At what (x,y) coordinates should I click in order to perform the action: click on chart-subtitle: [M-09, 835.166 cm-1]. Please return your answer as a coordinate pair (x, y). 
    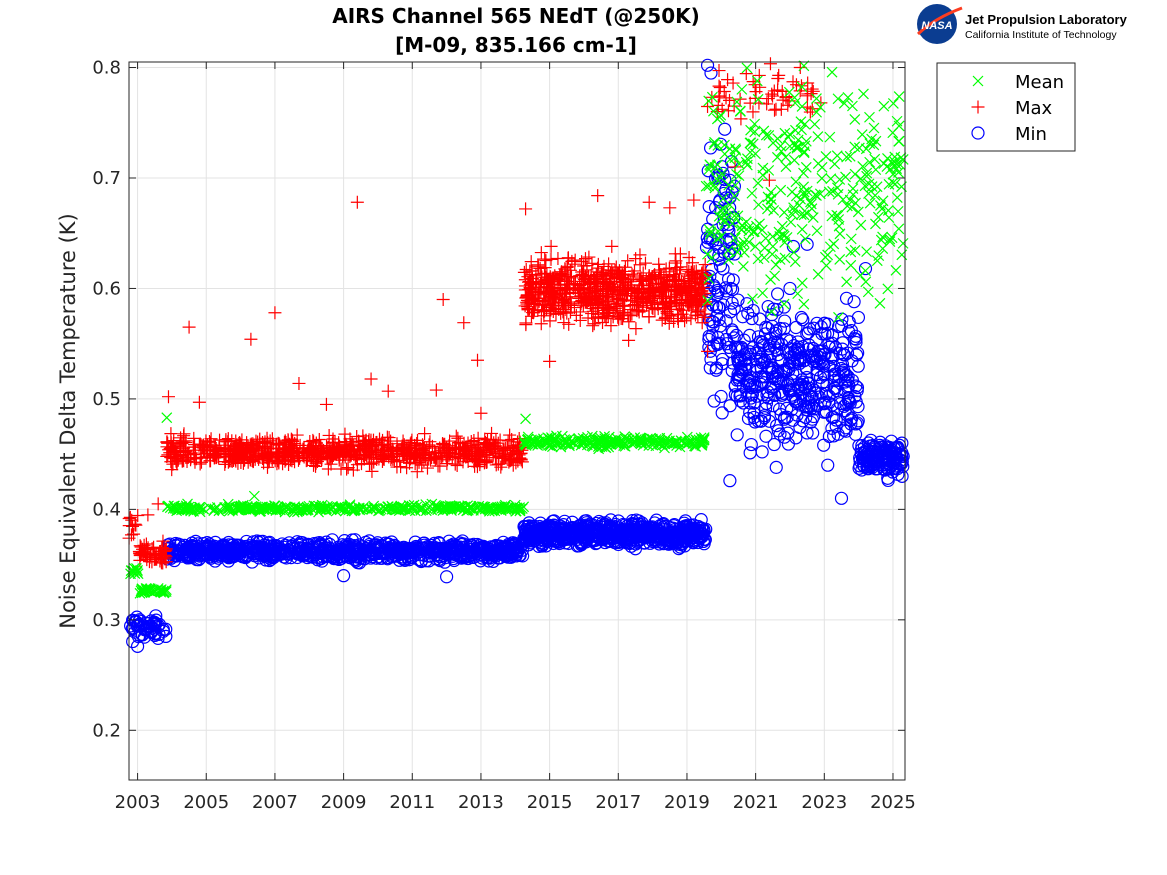
    Looking at the image, I should click on (516, 45).